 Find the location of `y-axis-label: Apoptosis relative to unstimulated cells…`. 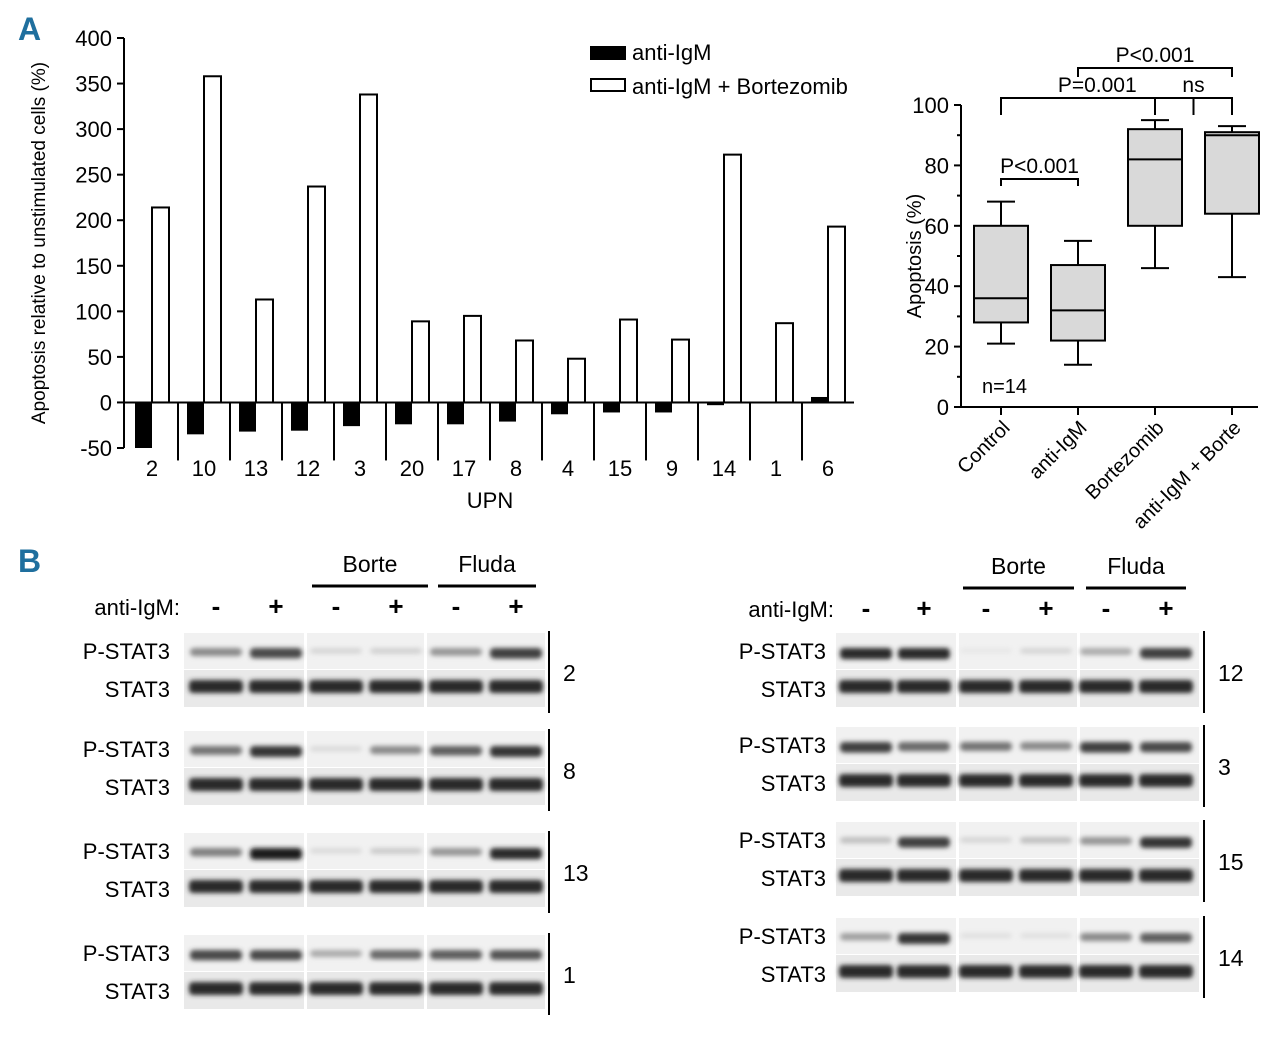

y-axis-label: Apoptosis relative to unstimulated cells… is located at coordinates (39, 243).